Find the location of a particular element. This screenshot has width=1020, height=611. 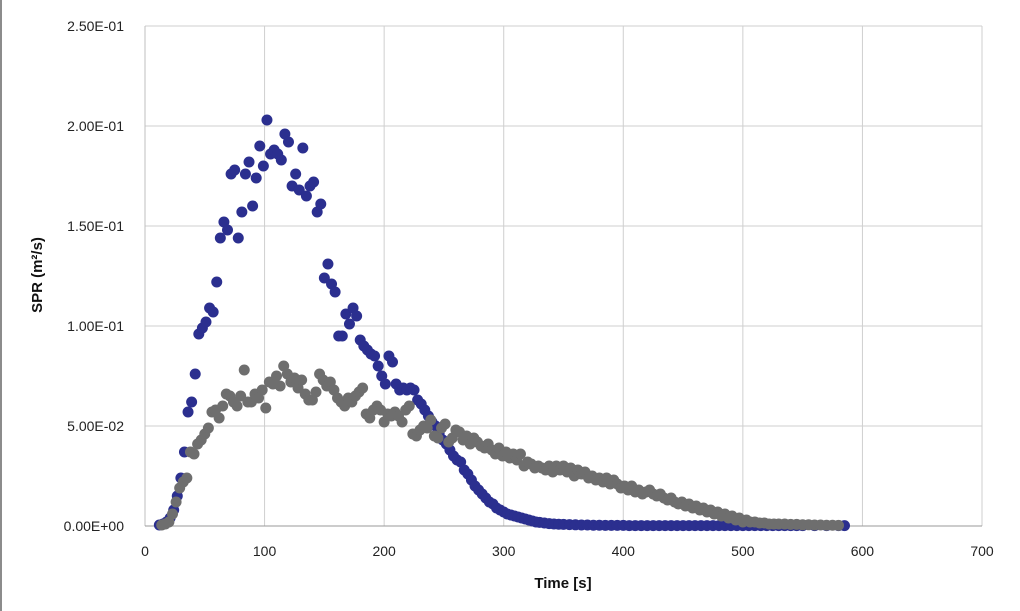

x-tick-label: 300 is located at coordinates (504, 551).